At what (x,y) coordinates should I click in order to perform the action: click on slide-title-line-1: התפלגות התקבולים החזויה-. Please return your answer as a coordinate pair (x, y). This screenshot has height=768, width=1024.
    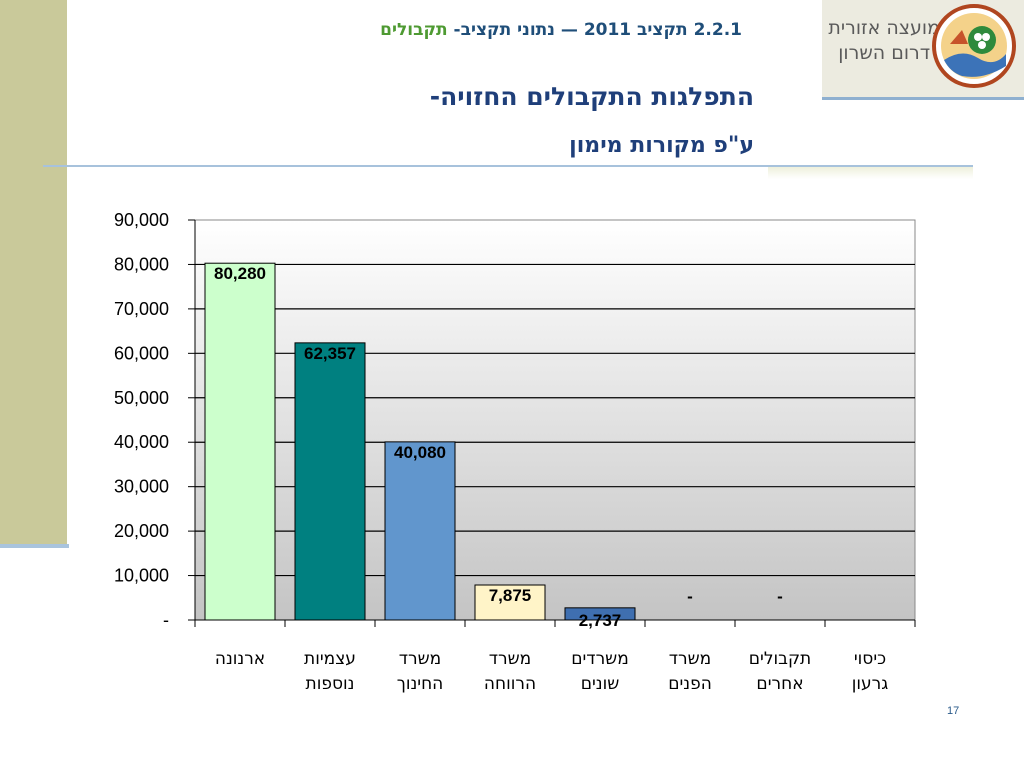
    Looking at the image, I should click on (591, 96).